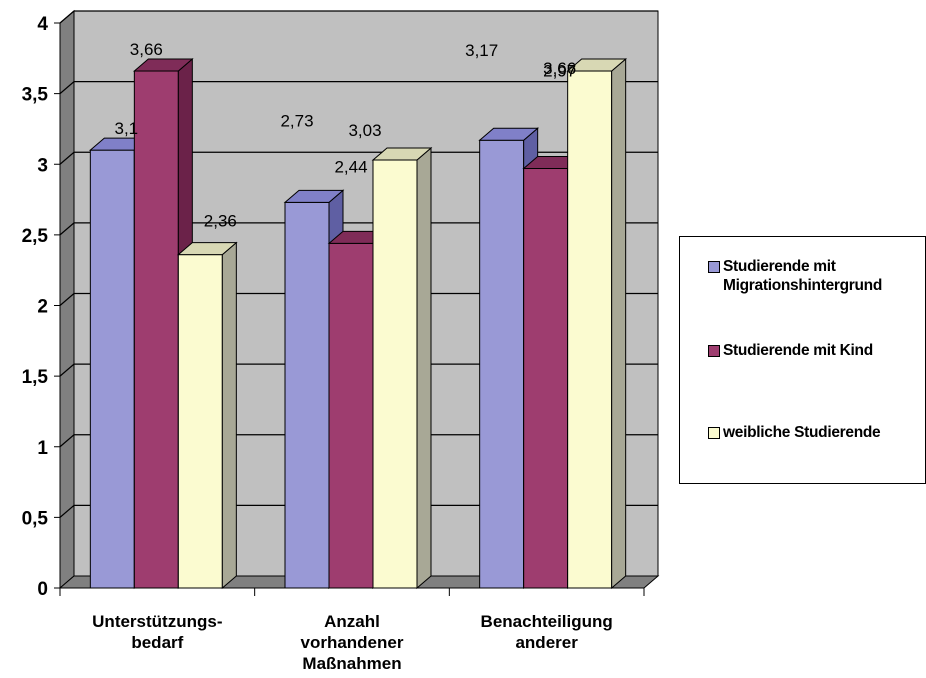  Describe the element at coordinates (42, 24) in the screenshot. I see `y-tick-label: 4` at that location.